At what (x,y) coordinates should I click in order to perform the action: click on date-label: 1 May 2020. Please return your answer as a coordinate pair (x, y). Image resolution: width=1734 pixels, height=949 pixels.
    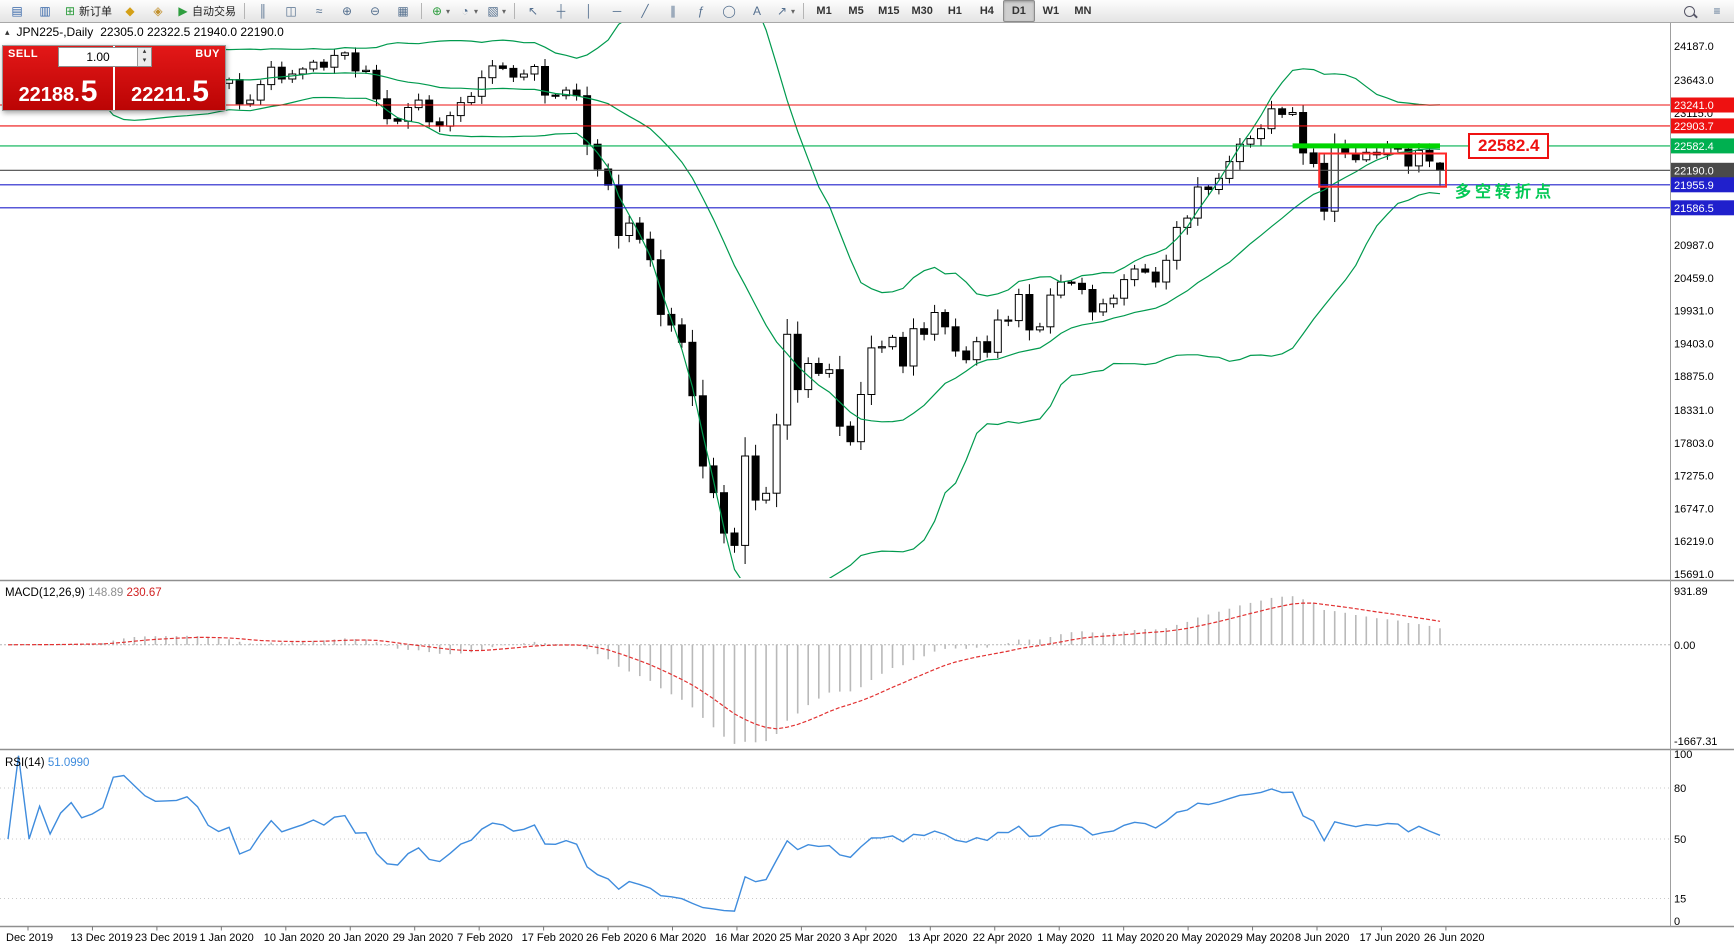
    Looking at the image, I should click on (1065, 938).